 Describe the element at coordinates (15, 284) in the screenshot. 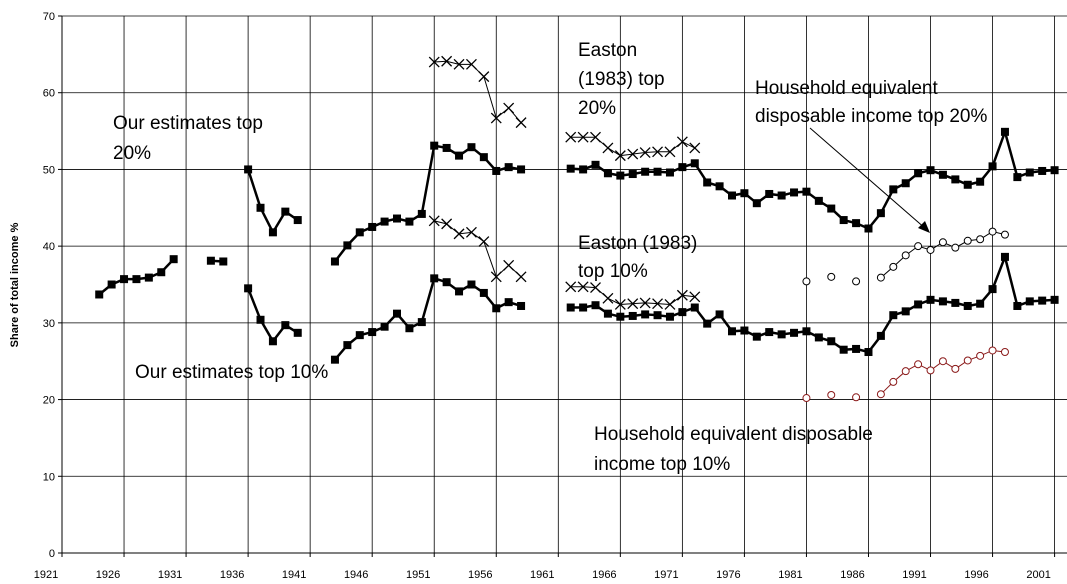

I see `y-axis-label: Share of total income %` at that location.